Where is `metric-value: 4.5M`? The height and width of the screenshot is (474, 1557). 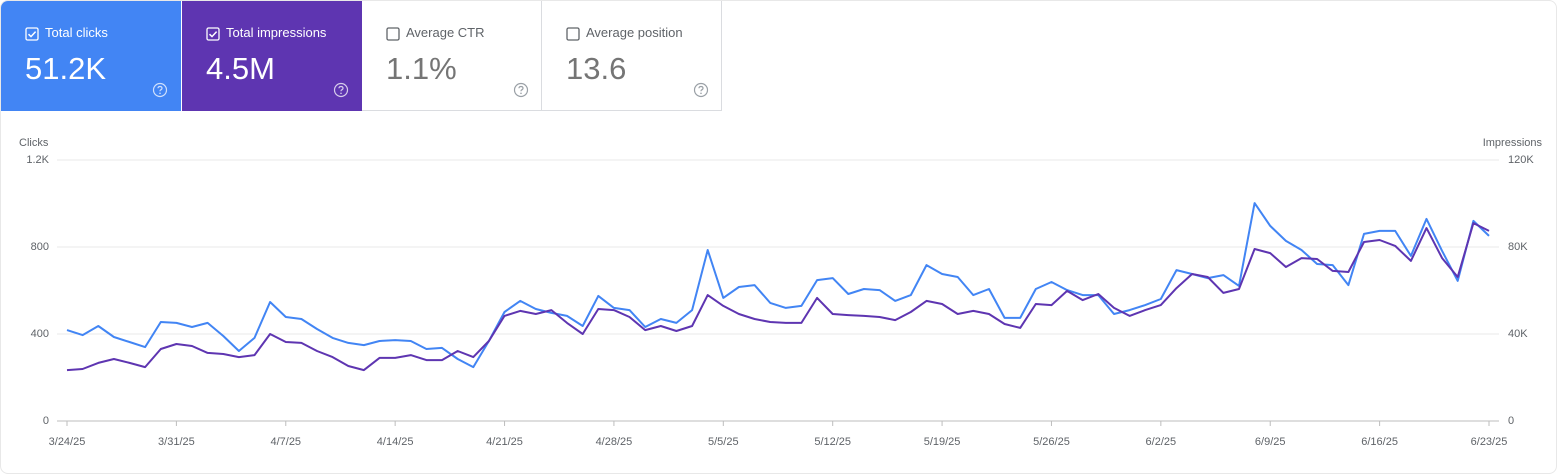 metric-value: 4.5M is located at coordinates (240, 68).